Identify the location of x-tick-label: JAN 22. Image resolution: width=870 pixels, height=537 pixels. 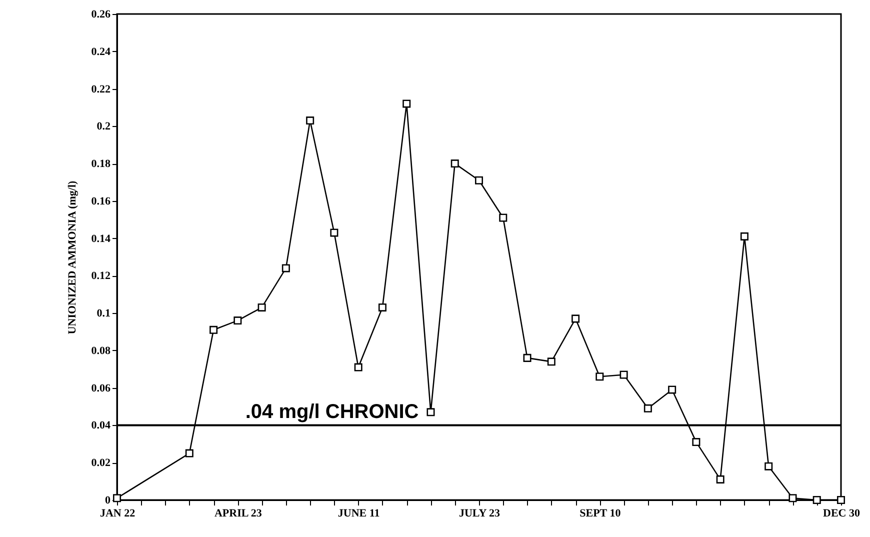
(118, 514).